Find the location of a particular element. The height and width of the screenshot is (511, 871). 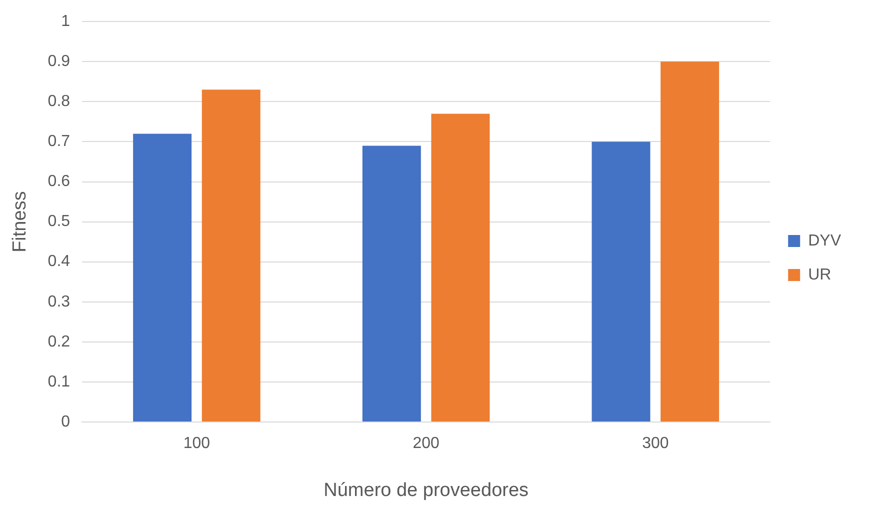

y-tick-label: 1 is located at coordinates (65, 21).